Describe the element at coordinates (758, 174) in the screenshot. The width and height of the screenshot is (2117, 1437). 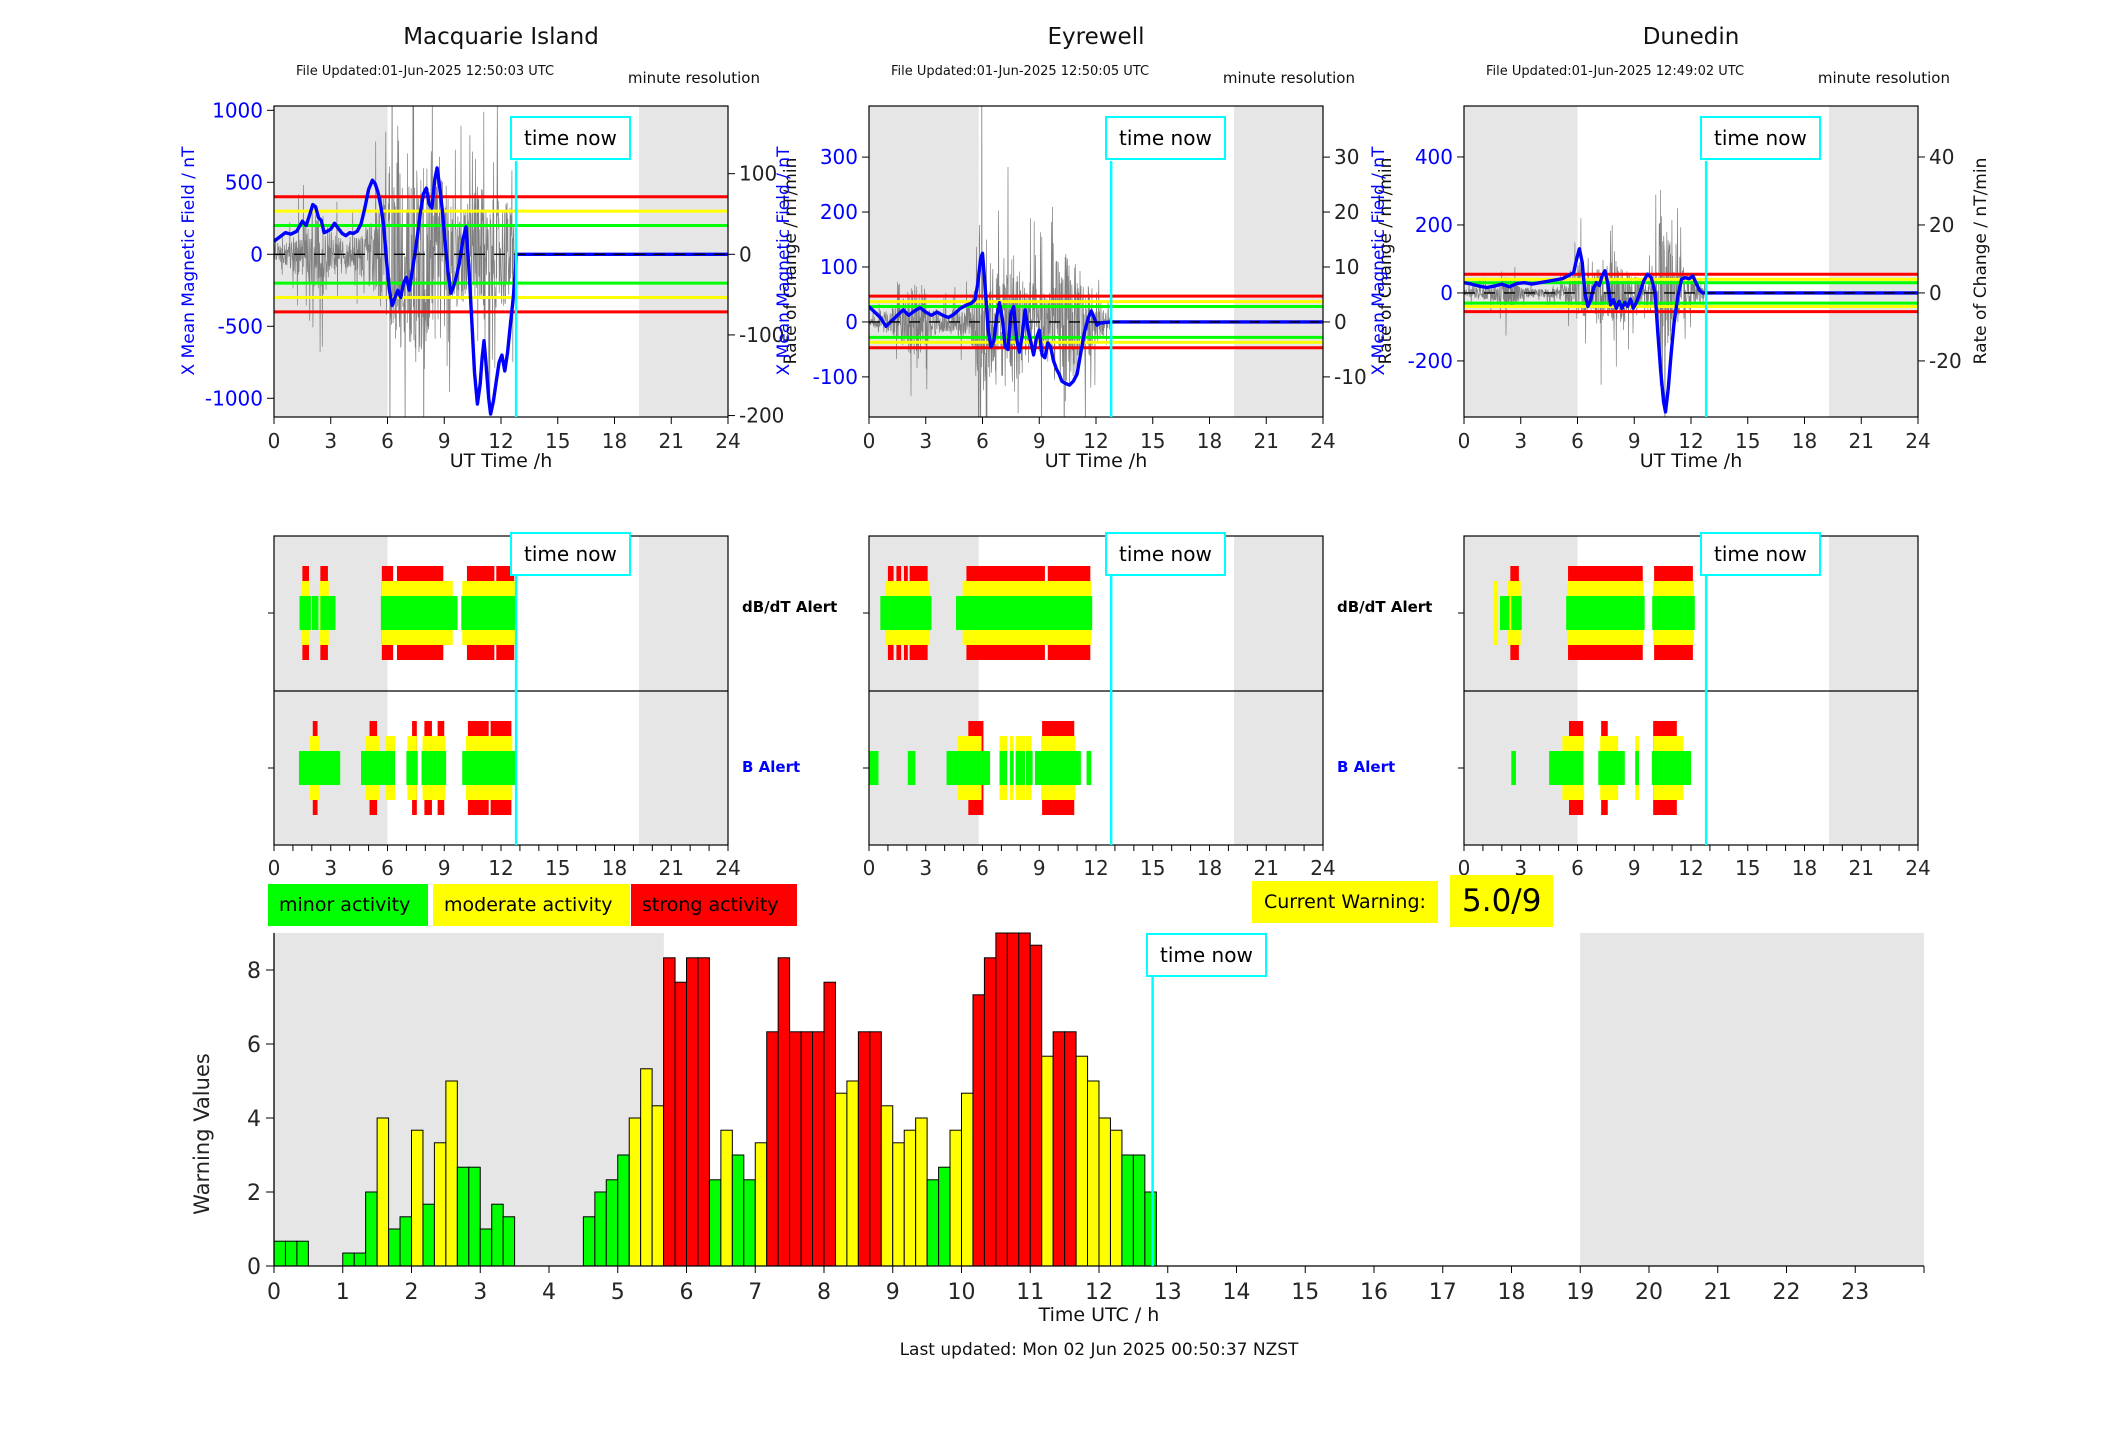
I see `svg-text: 100` at that location.